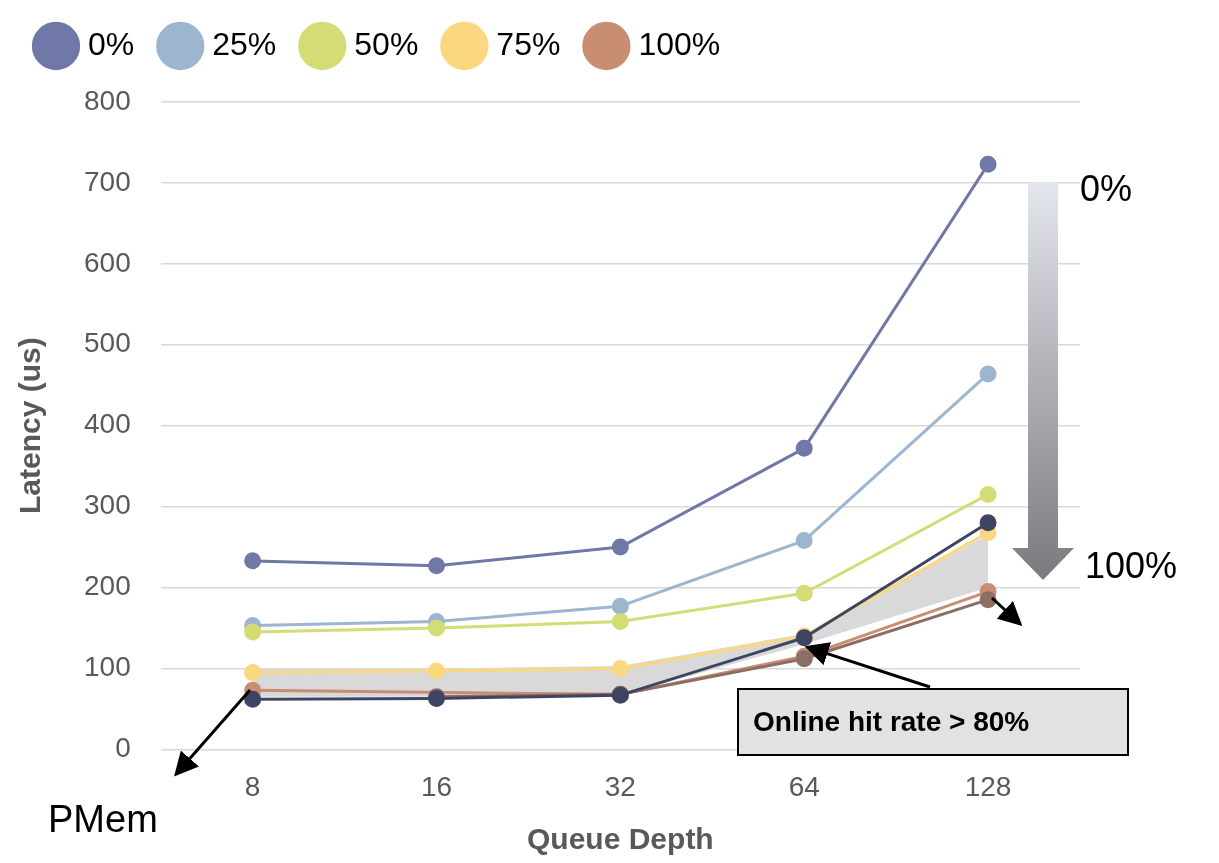 Image resolution: width=1219 pixels, height=863 pixels. What do you see at coordinates (107, 667) in the screenshot?
I see `y-tick-label: 100` at bounding box center [107, 667].